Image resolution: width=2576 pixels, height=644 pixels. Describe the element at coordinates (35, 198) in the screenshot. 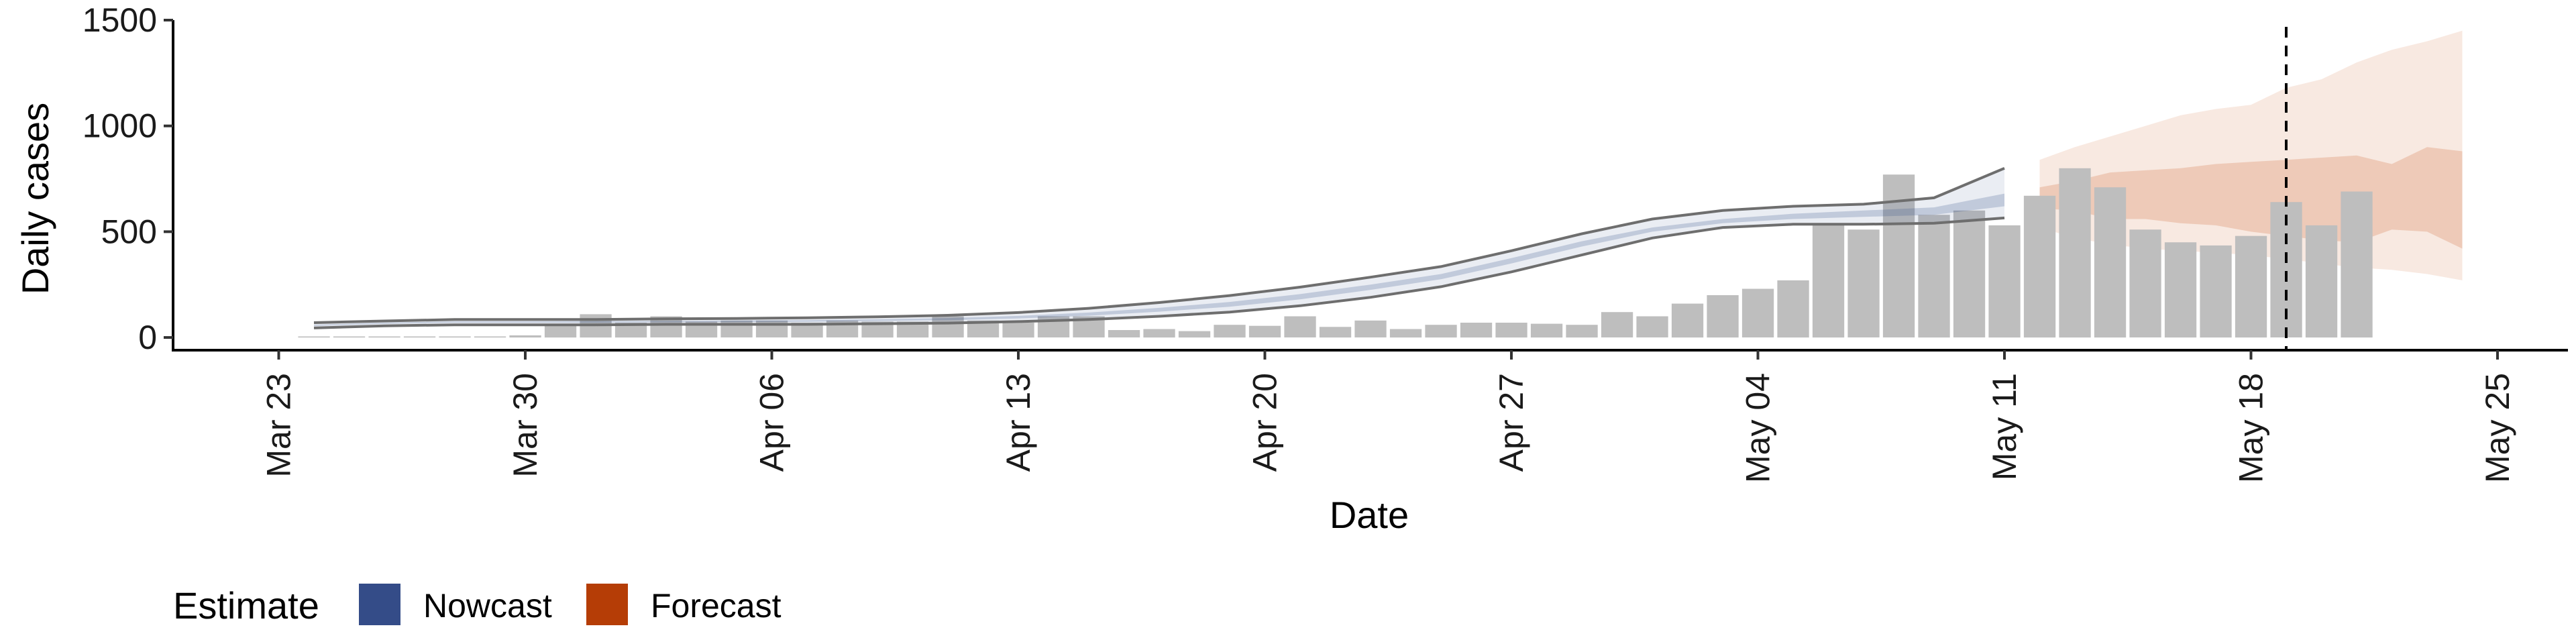

I see `y-axis-title: Daily cases` at that location.